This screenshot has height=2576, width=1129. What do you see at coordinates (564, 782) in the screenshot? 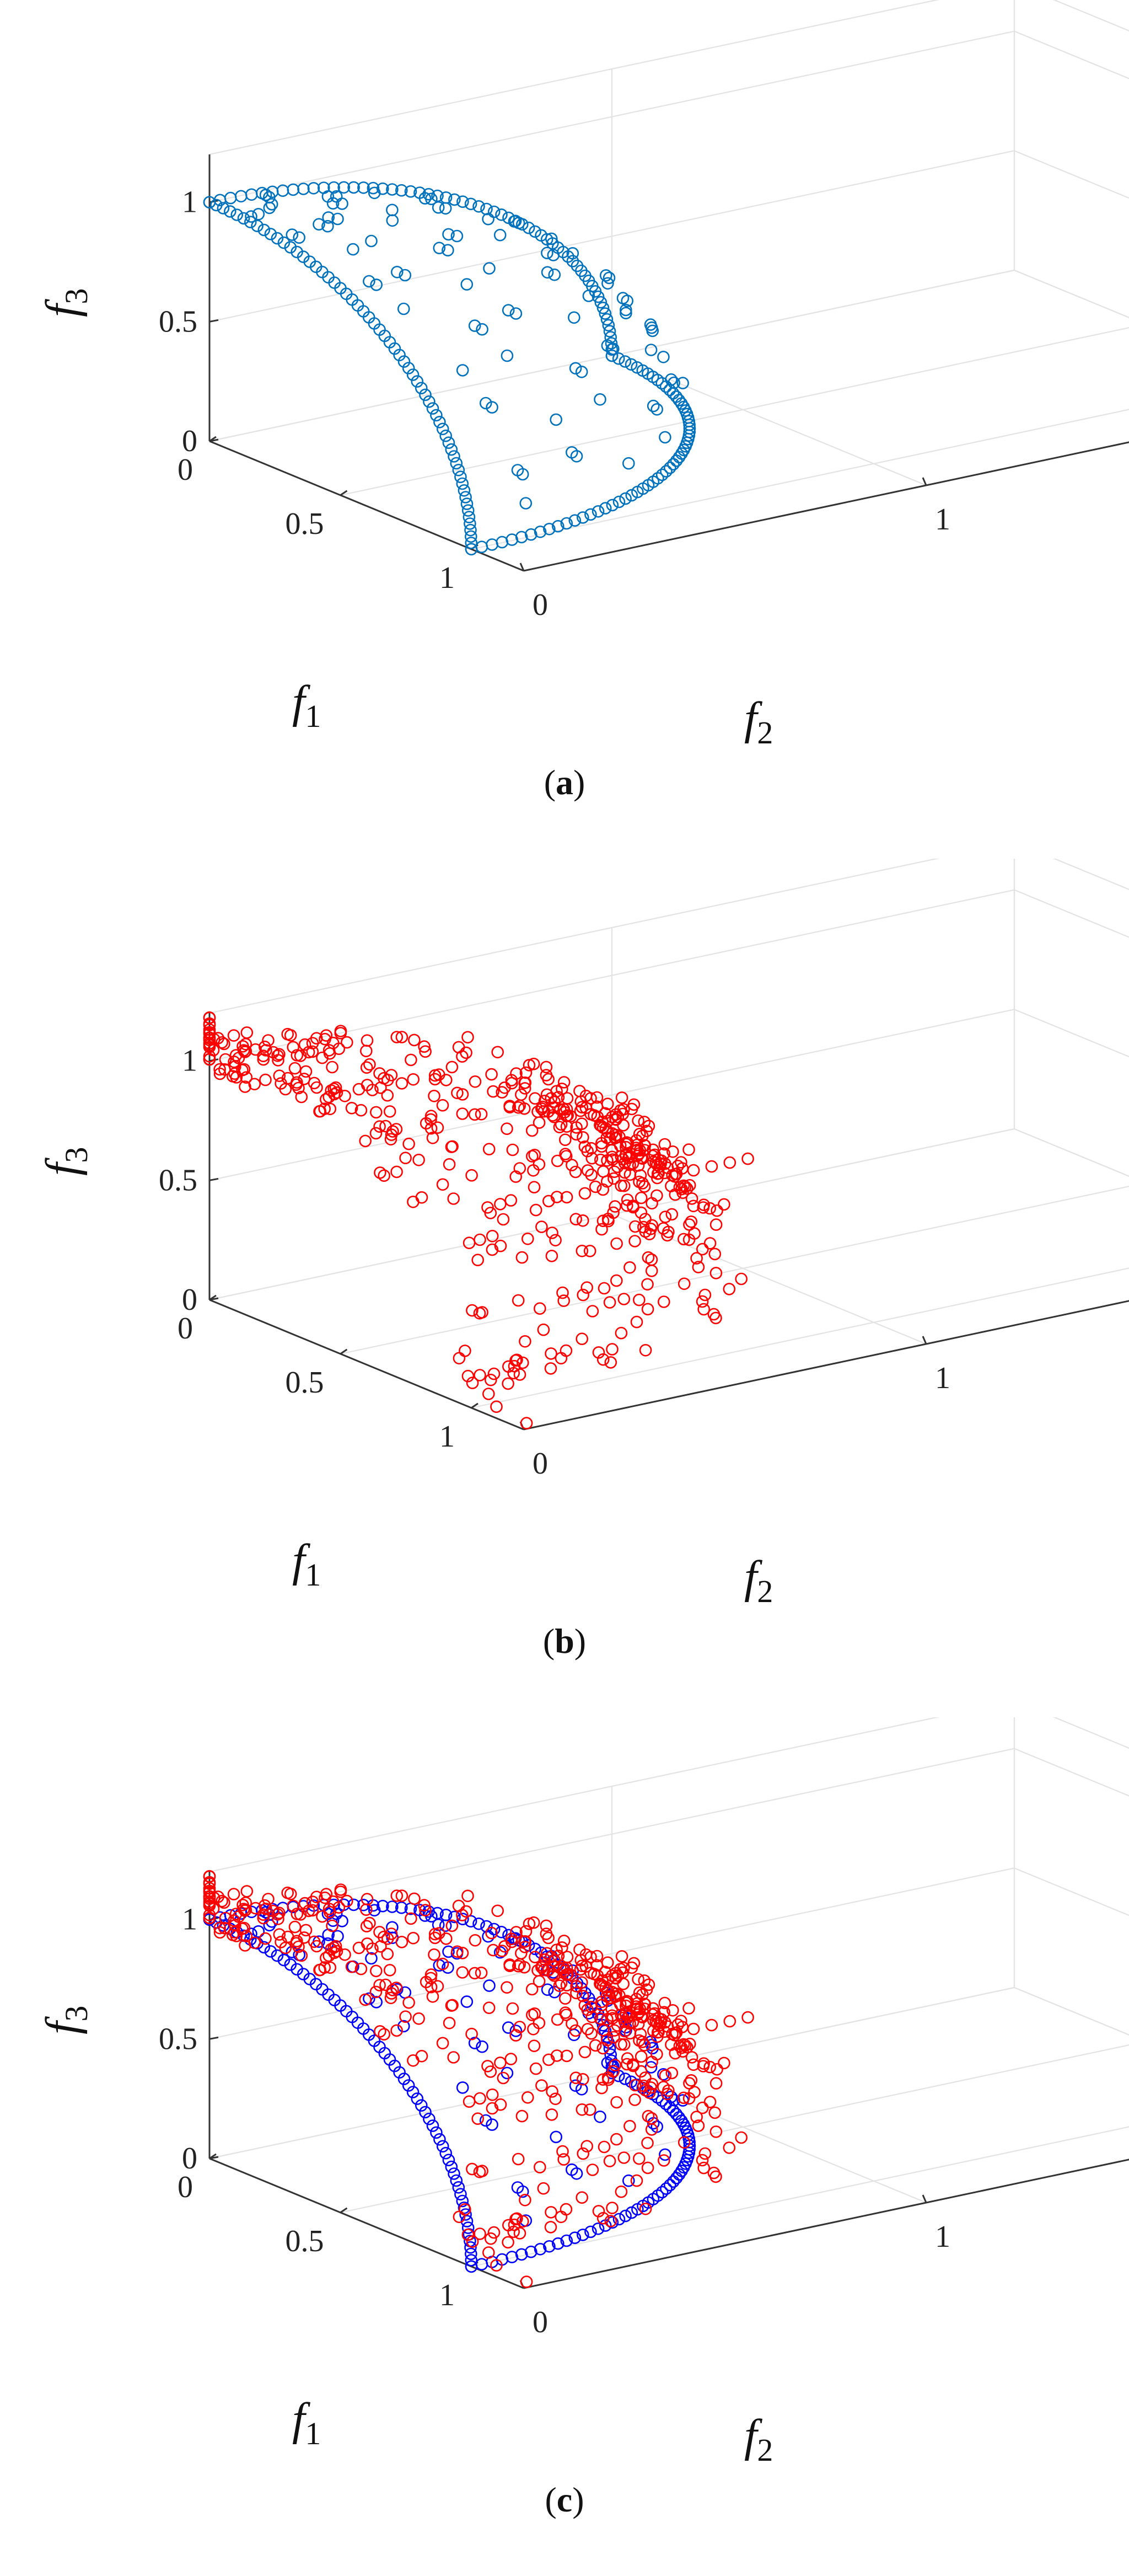
I see `caption-letter: a` at bounding box center [564, 782].